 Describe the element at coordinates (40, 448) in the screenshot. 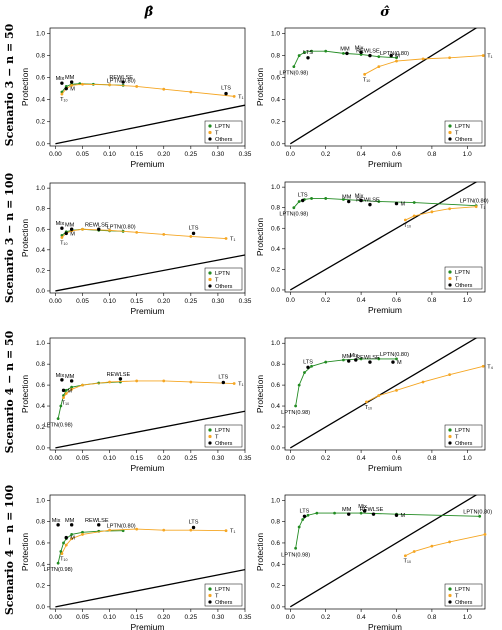

I see `y-tick-label: 0.0` at that location.